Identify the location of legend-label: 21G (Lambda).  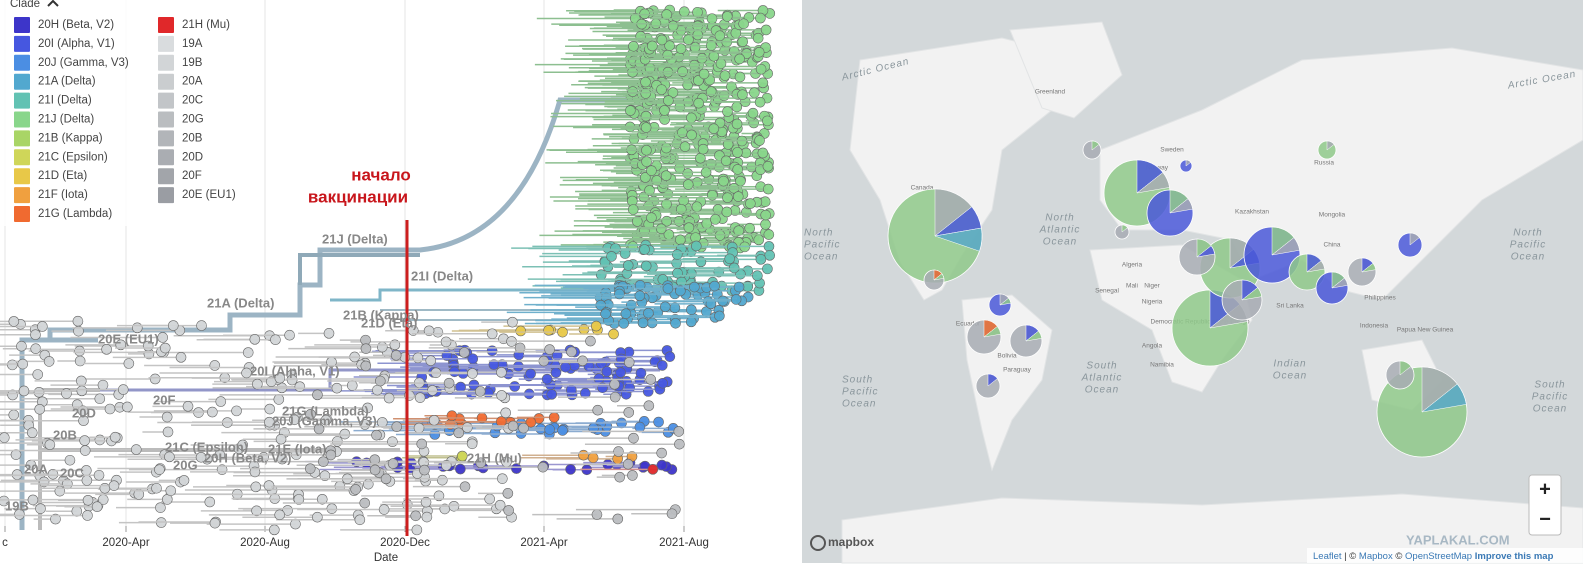
(75, 214).